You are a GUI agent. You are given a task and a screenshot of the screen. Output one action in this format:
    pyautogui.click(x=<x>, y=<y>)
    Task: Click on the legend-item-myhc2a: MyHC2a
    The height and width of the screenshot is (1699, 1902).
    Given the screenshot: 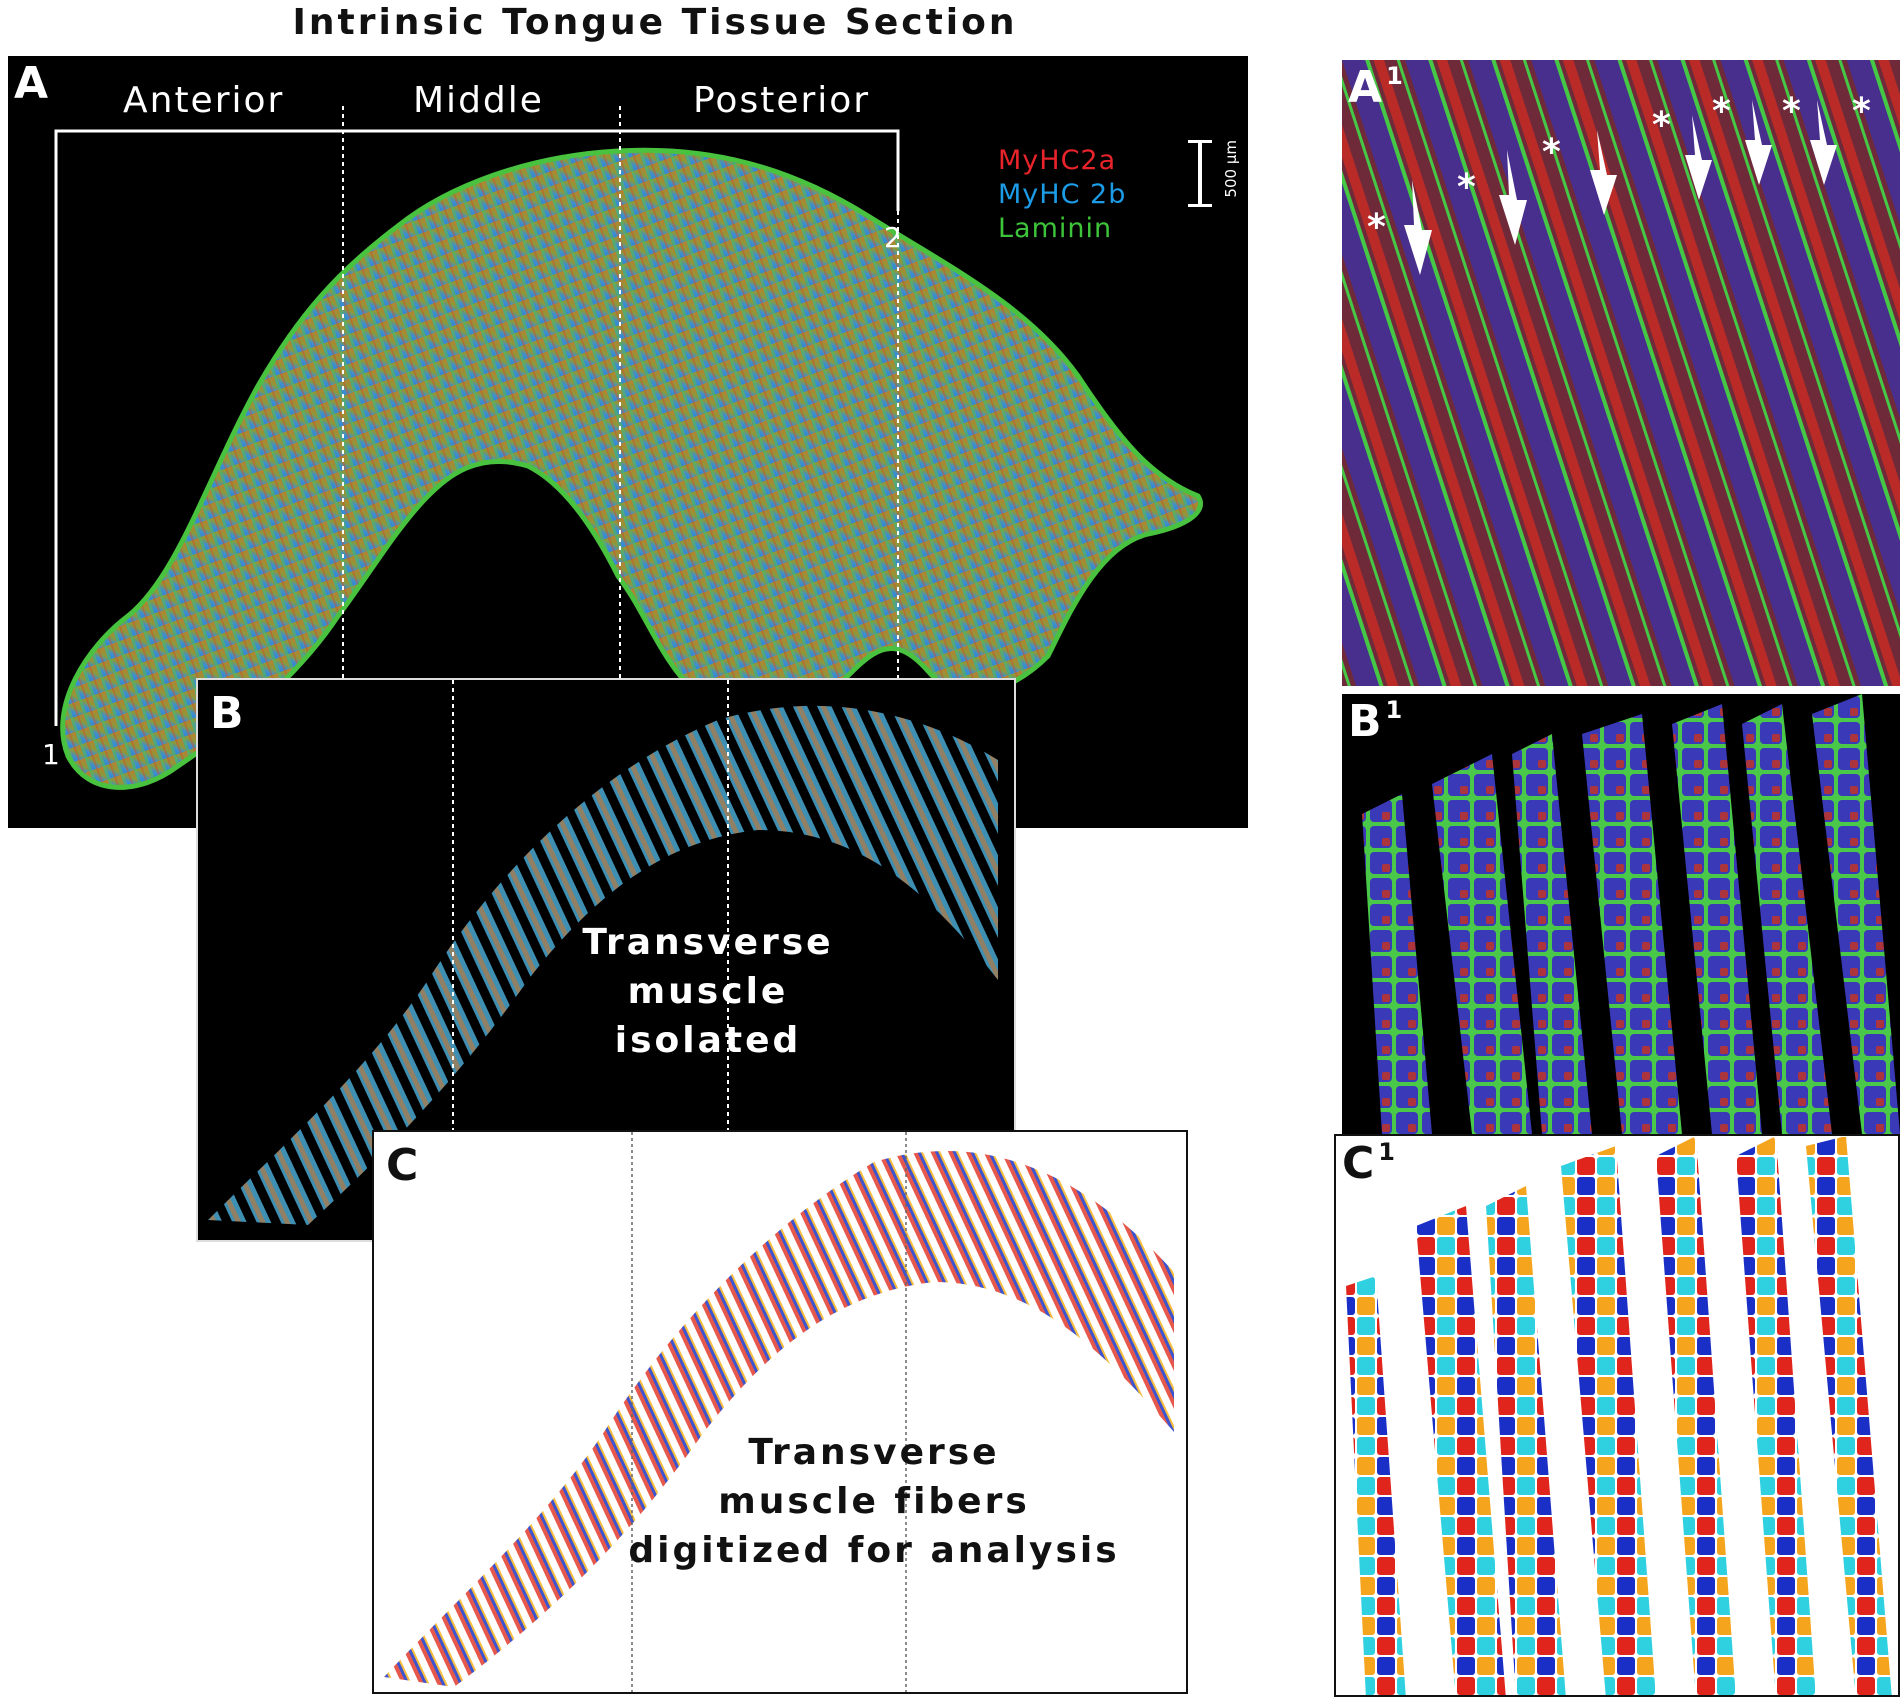 What is the action you would take?
    pyautogui.click(x=1057, y=160)
    